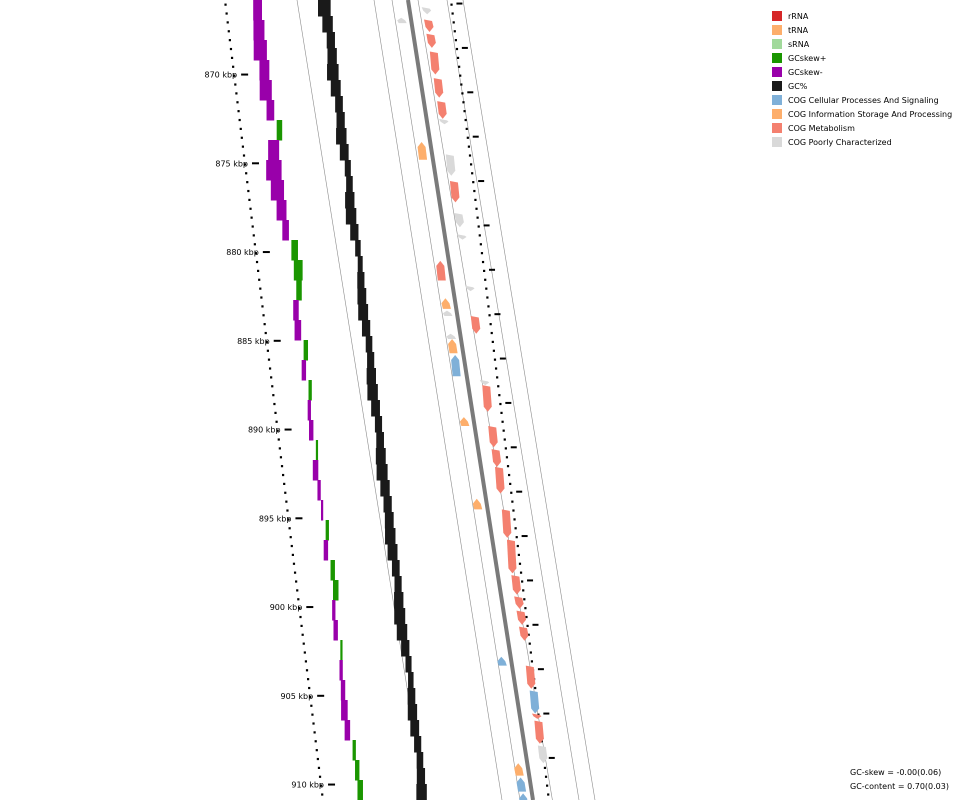 The width and height of the screenshot is (960, 800). Describe the element at coordinates (470, 400) in the screenshot. I see `backbone-track` at that location.